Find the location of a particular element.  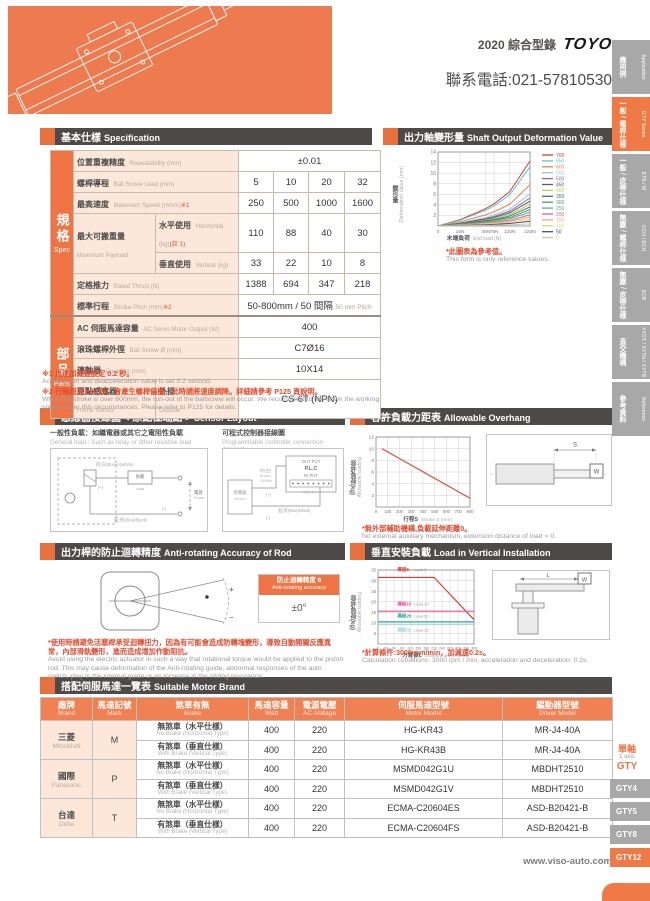

svg-text: 5 is located at coordinates (375, 633).